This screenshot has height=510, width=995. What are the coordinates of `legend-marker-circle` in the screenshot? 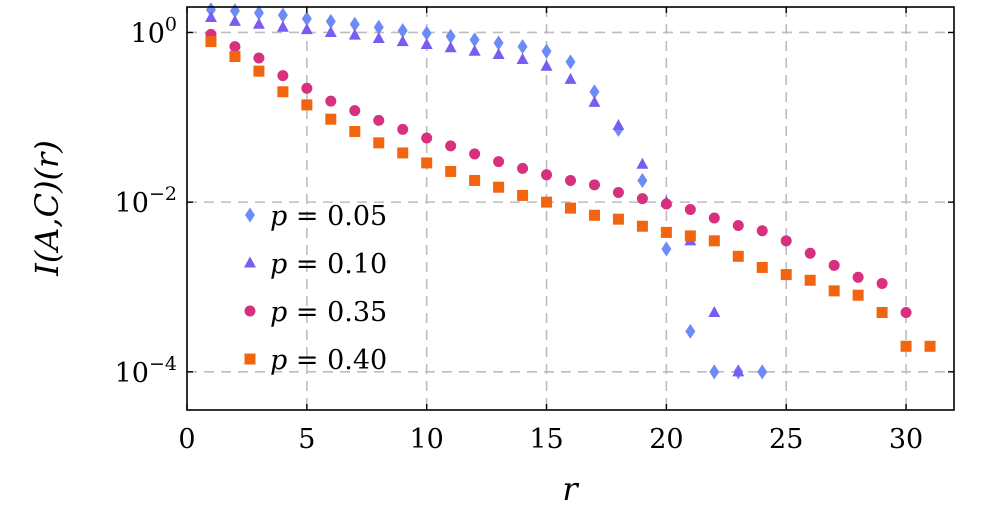 It's located at (250, 311).